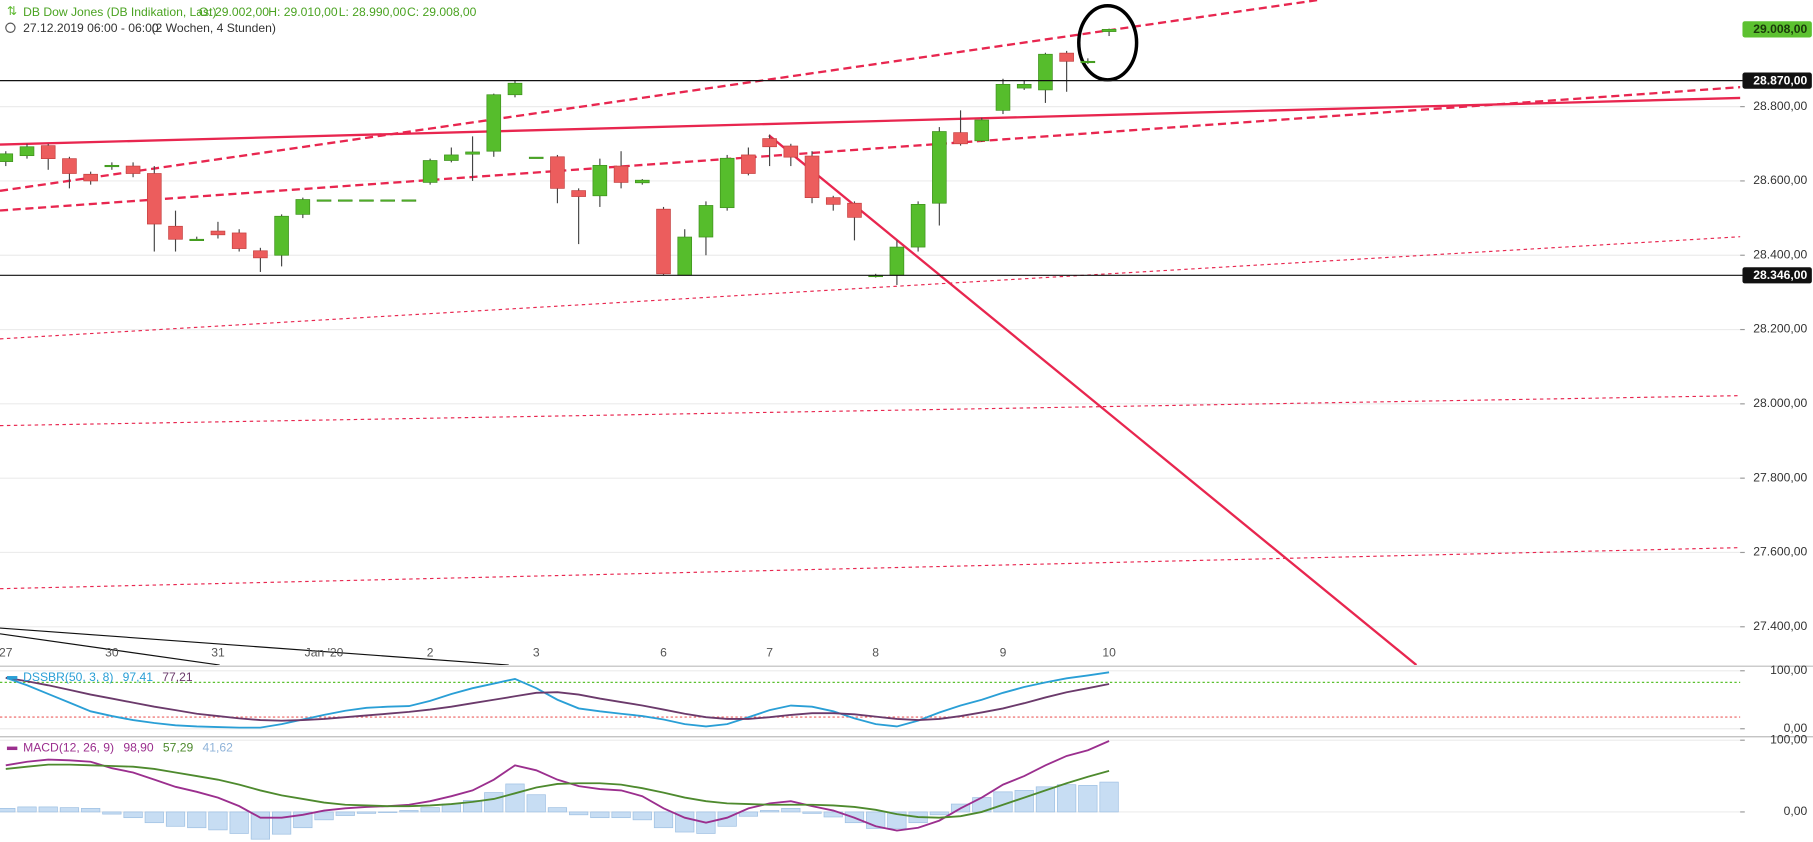 Image resolution: width=1813 pixels, height=842 pixels. I want to click on price-marker-label: 29.008,00, so click(1780, 29).